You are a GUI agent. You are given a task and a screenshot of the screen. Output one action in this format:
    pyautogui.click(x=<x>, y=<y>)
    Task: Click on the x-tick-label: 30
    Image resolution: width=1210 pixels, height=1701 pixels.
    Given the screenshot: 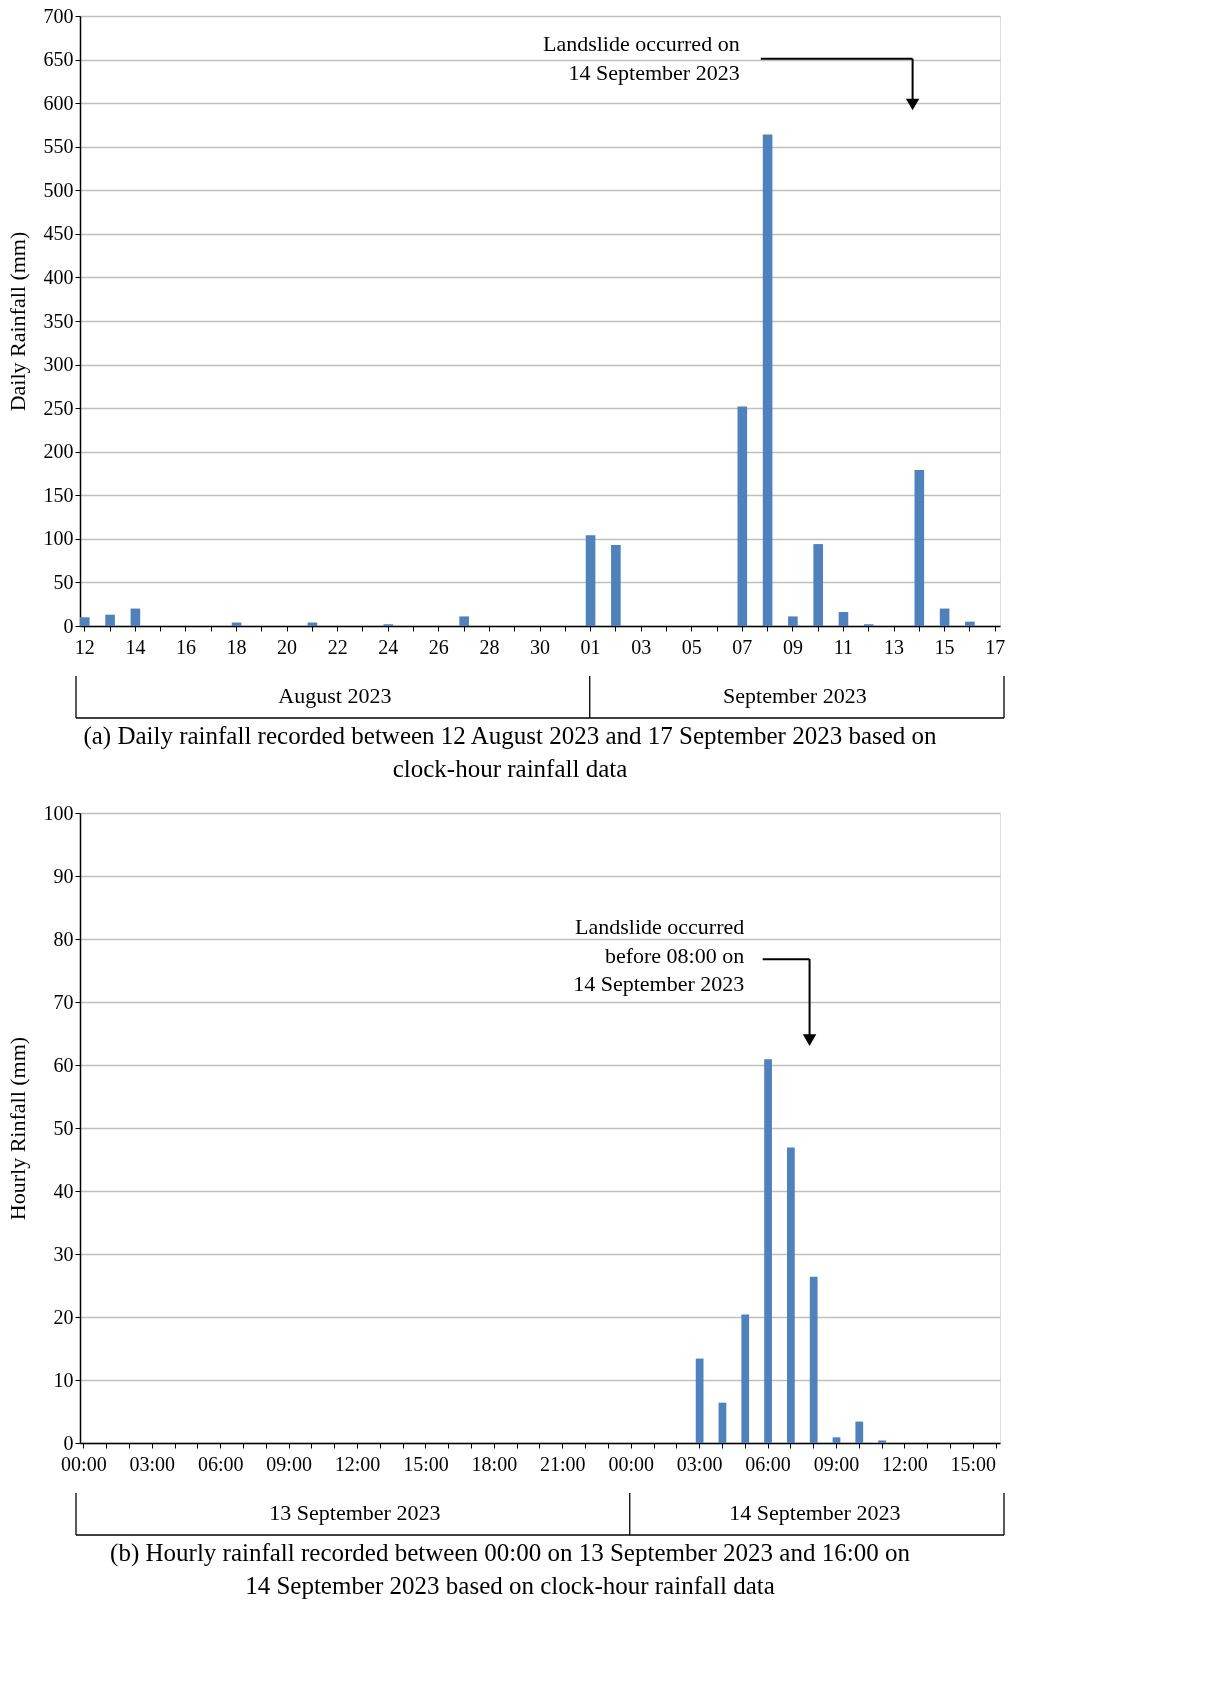 What is the action you would take?
    pyautogui.click(x=540, y=646)
    